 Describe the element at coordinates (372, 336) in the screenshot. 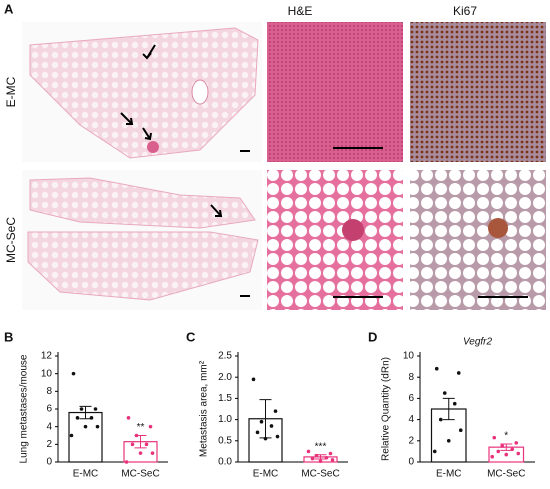

I see `panel-label: D` at that location.